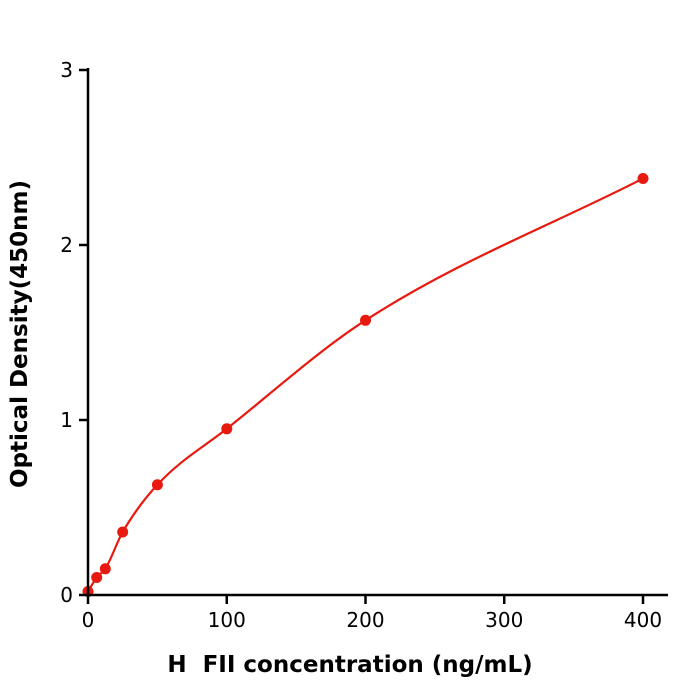  Describe the element at coordinates (20, 334) in the screenshot. I see `y-axis-label: Optical Density(450nm)` at that location.